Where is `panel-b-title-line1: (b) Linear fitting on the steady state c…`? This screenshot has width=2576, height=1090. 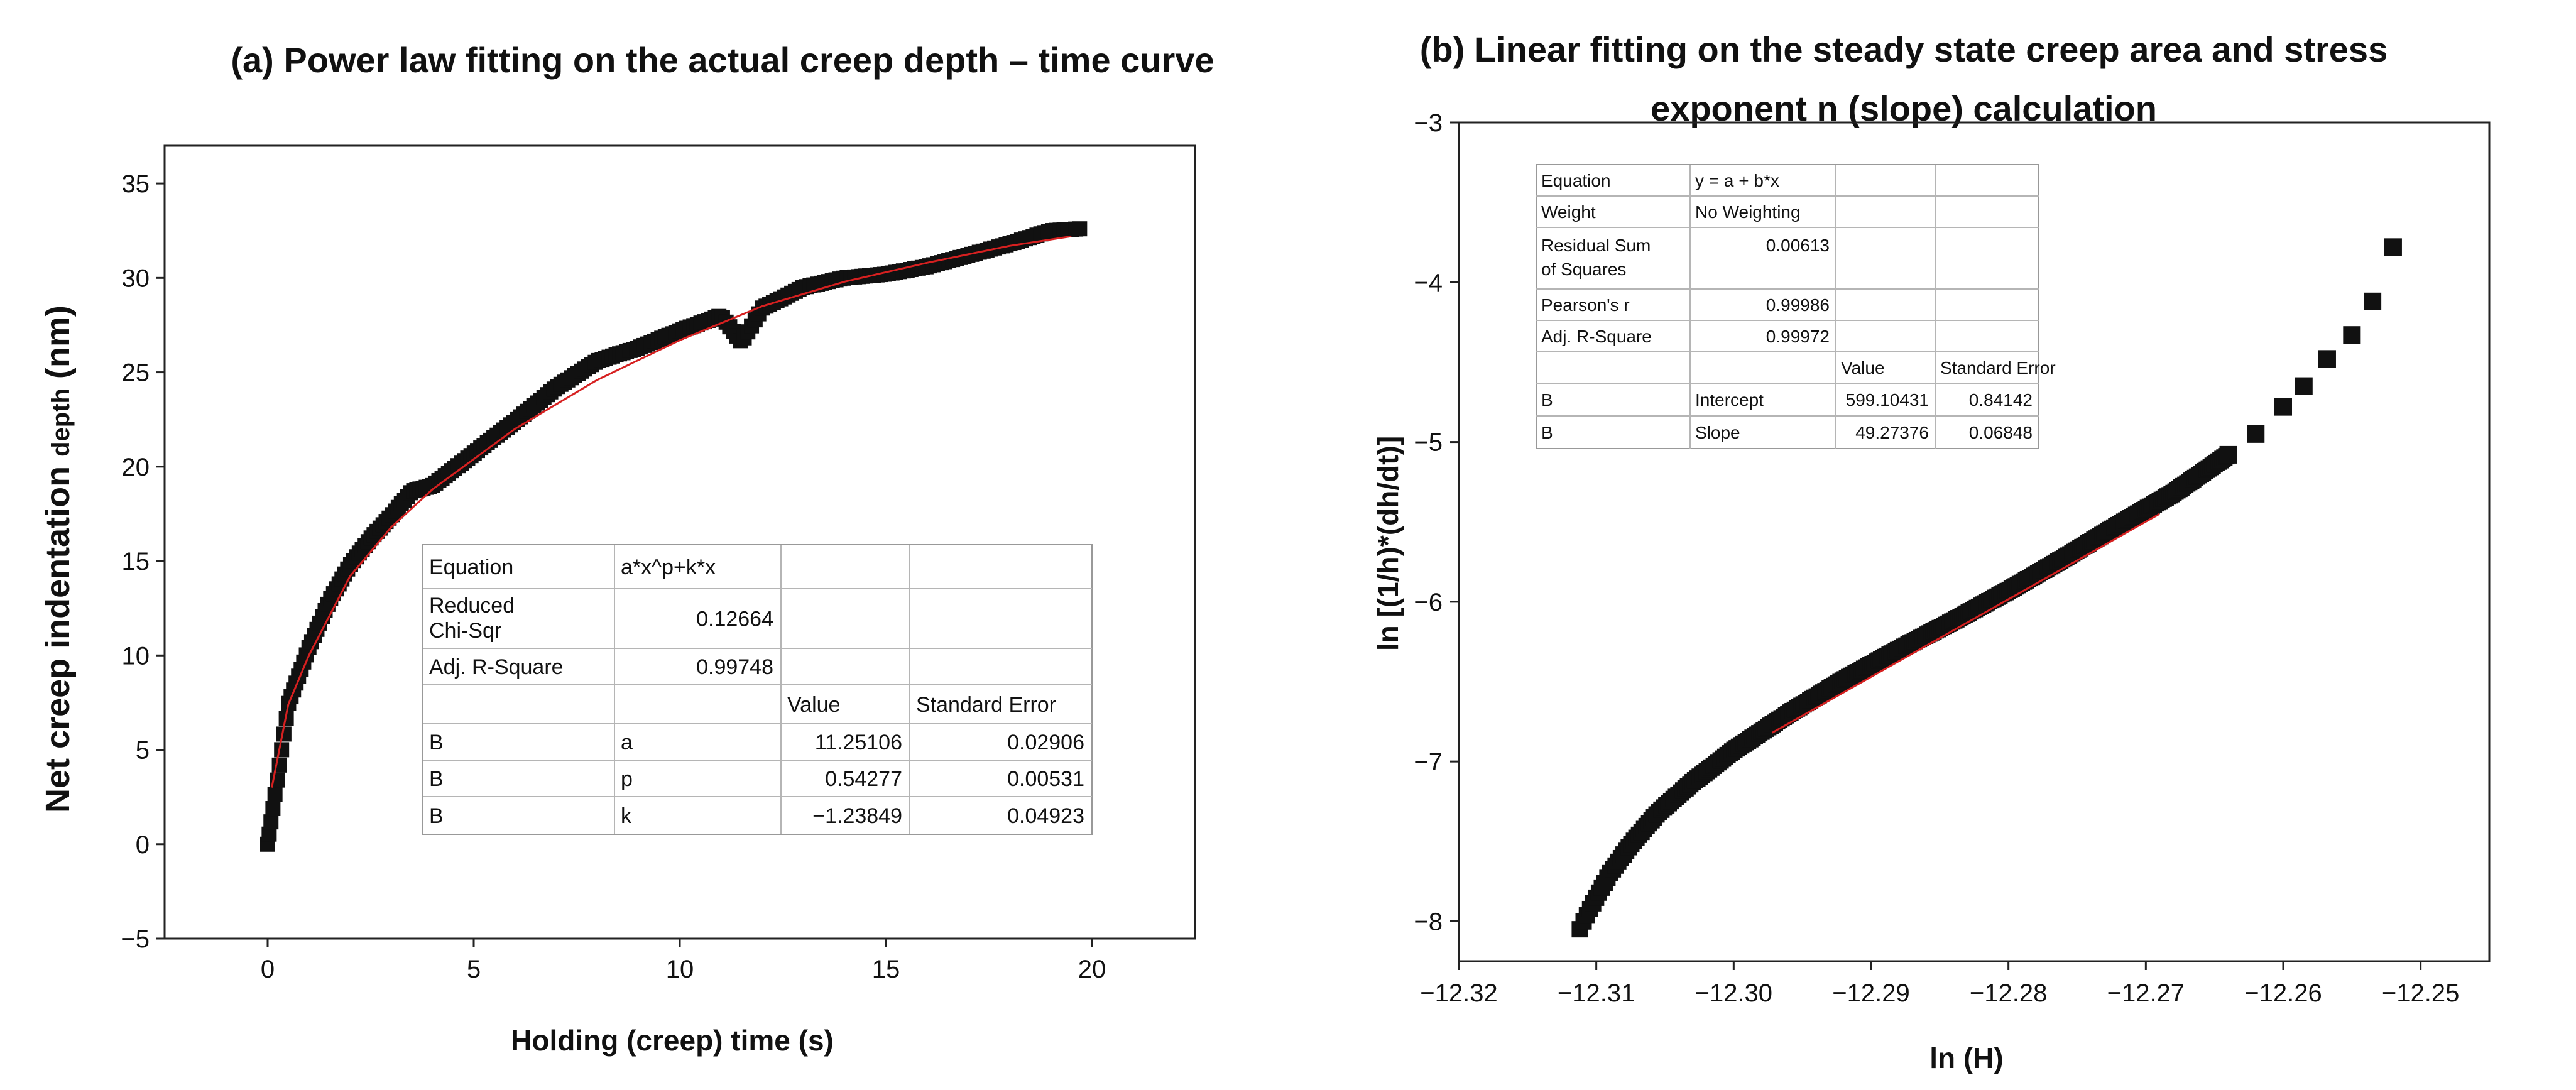
panel-b-title-line1: (b) Linear fitting on the steady state c… is located at coordinates (1904, 49).